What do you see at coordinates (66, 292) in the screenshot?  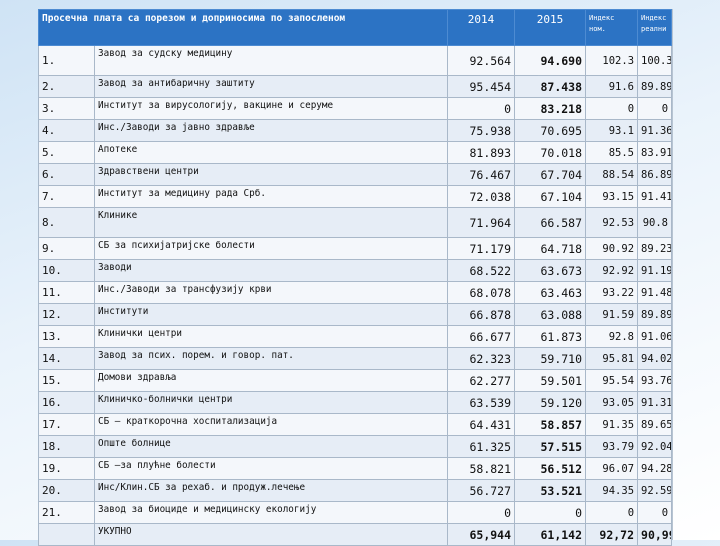 I see `row-number: 11.` at bounding box center [66, 292].